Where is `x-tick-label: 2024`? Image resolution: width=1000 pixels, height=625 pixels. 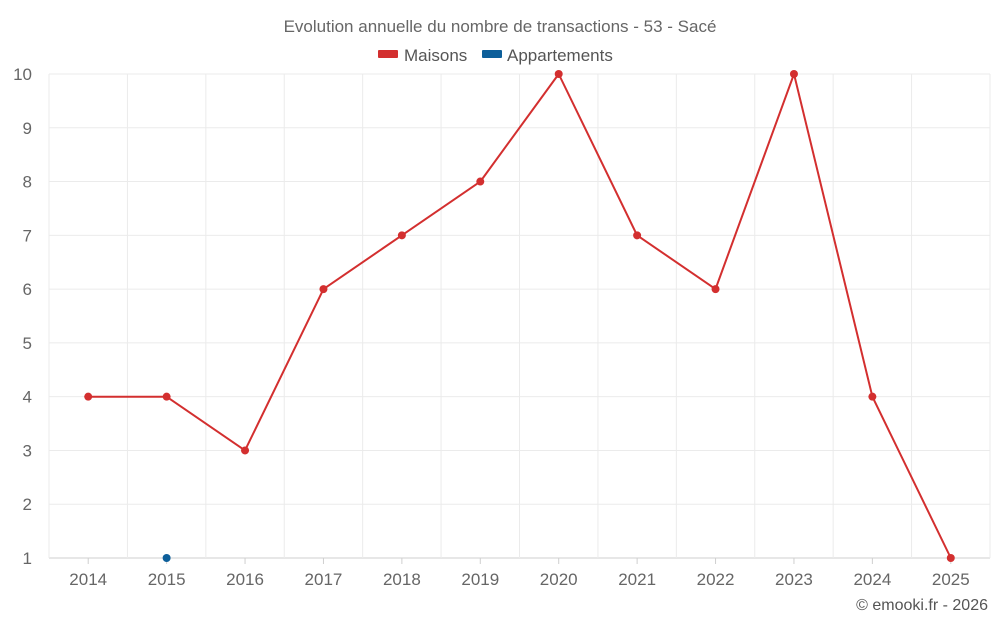
x-tick-label: 2024 is located at coordinates (872, 579).